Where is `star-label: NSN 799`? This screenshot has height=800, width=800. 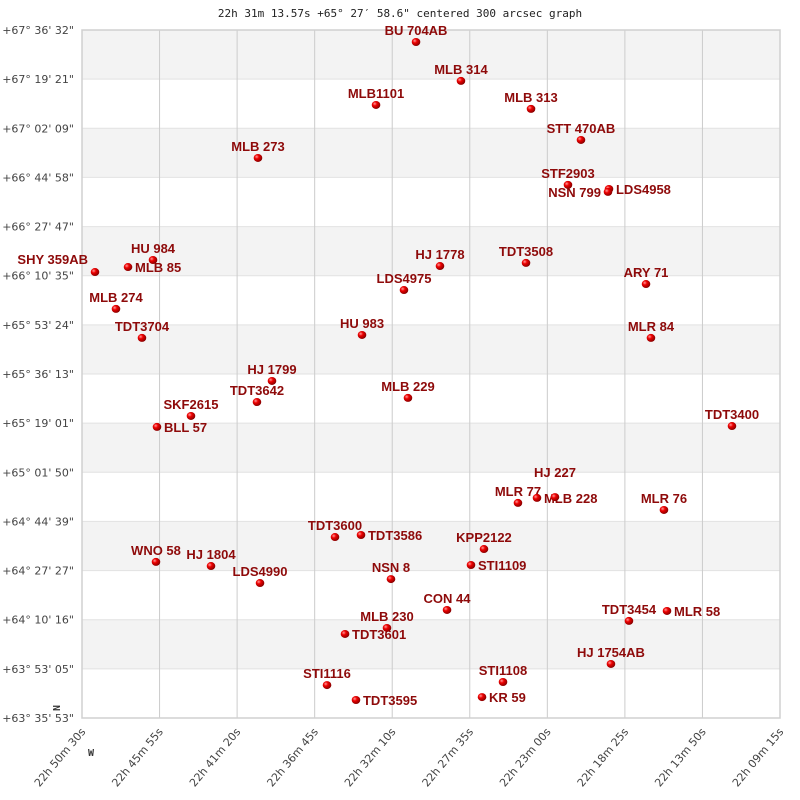
star-label: NSN 799 is located at coordinates (574, 192).